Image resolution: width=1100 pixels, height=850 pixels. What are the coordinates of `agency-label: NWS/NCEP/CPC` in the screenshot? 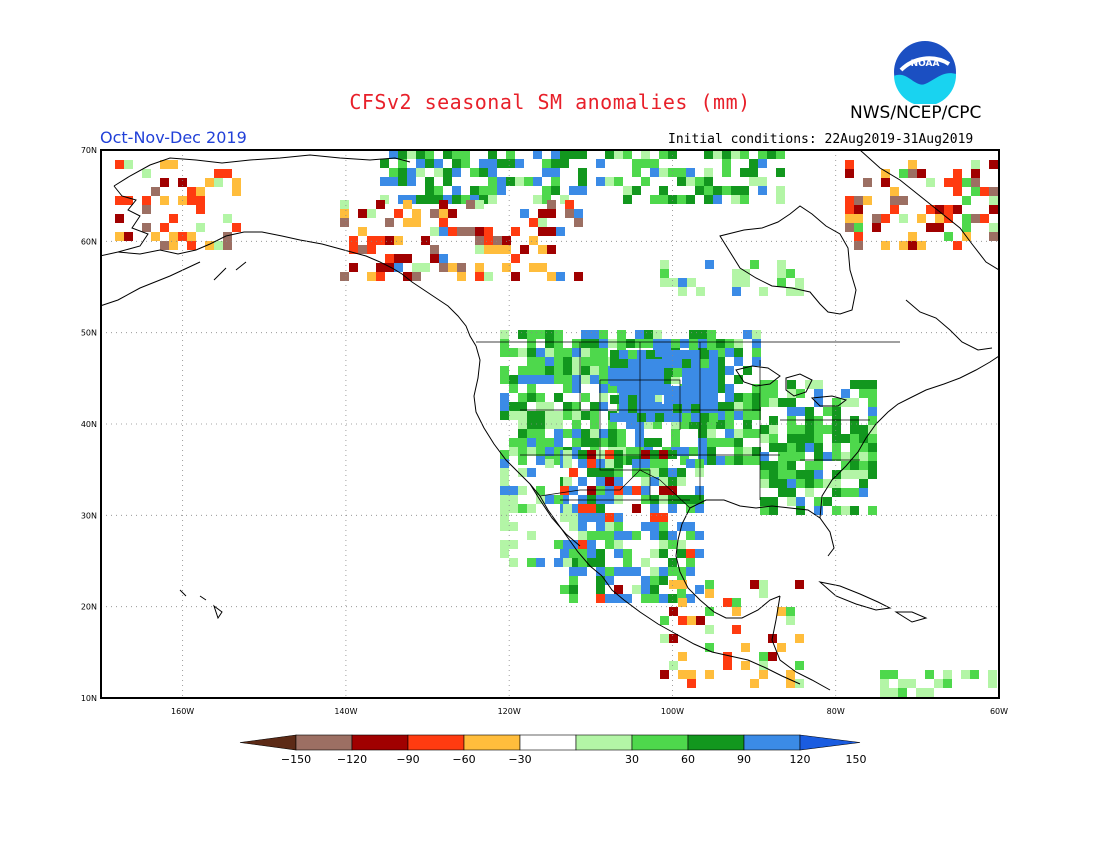 It's located at (916, 113).